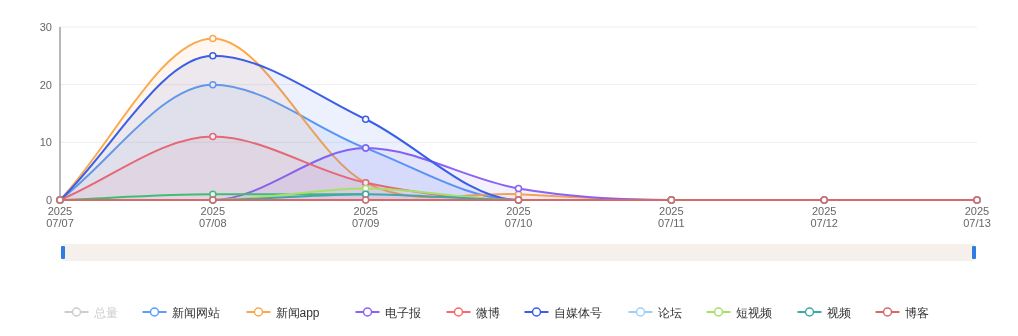  What do you see at coordinates (753, 312) in the screenshot?
I see `legend-label: 短视频` at bounding box center [753, 312].